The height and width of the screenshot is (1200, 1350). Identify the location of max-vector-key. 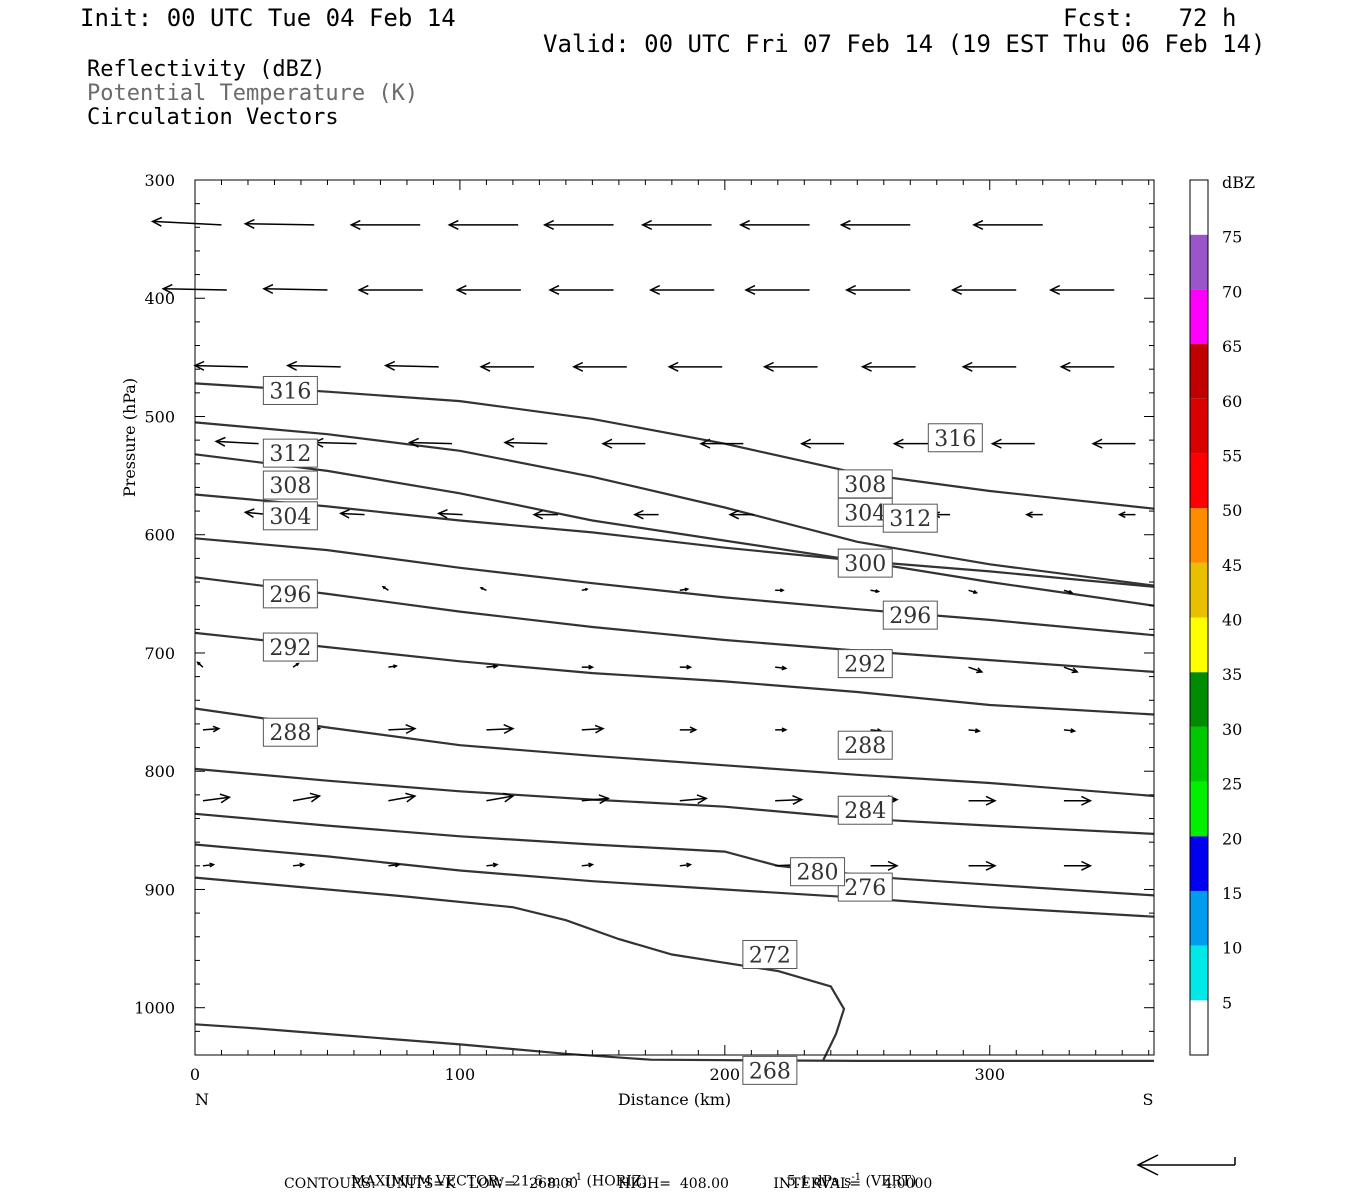
(1186, 1165).